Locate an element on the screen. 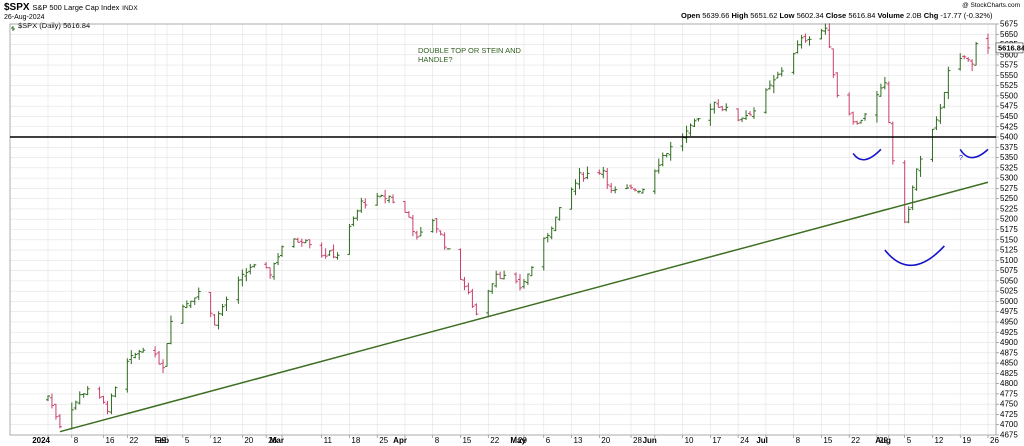 Image resolution: width=1024 pixels, height=446 pixels. y-tick-label: 5100 is located at coordinates (1009, 260).